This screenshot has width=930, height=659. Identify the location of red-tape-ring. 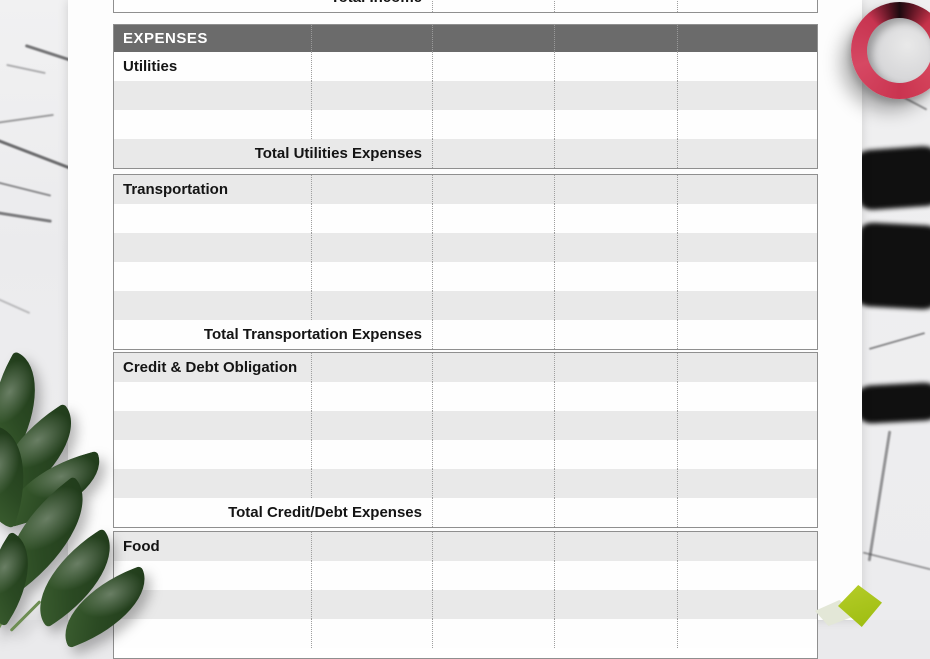
(890, 50).